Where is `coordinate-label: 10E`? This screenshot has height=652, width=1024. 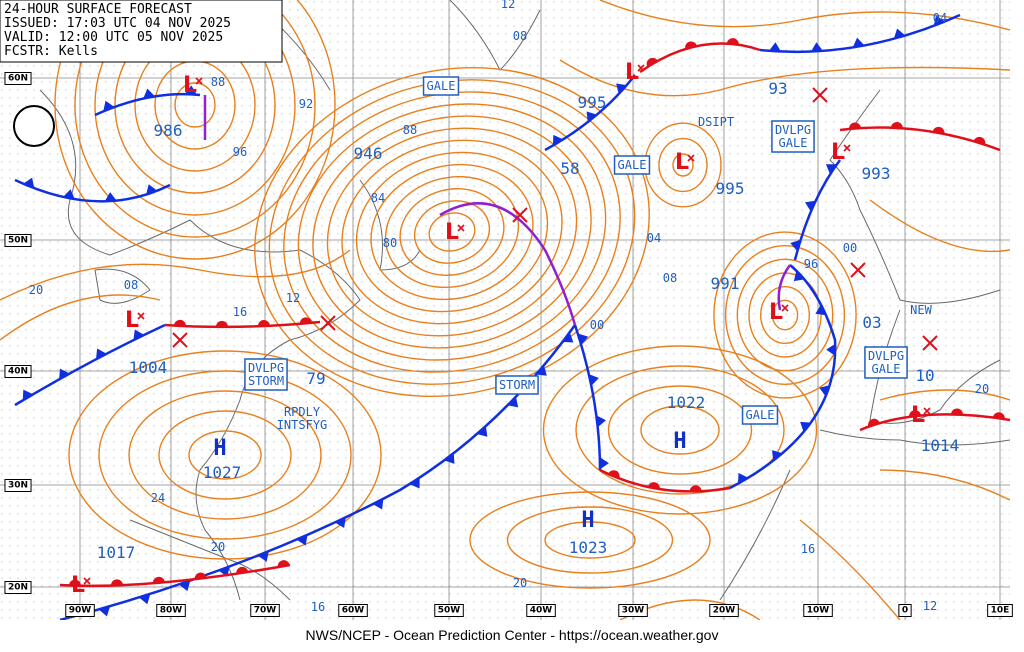
coordinate-label: 10E is located at coordinates (1000, 611).